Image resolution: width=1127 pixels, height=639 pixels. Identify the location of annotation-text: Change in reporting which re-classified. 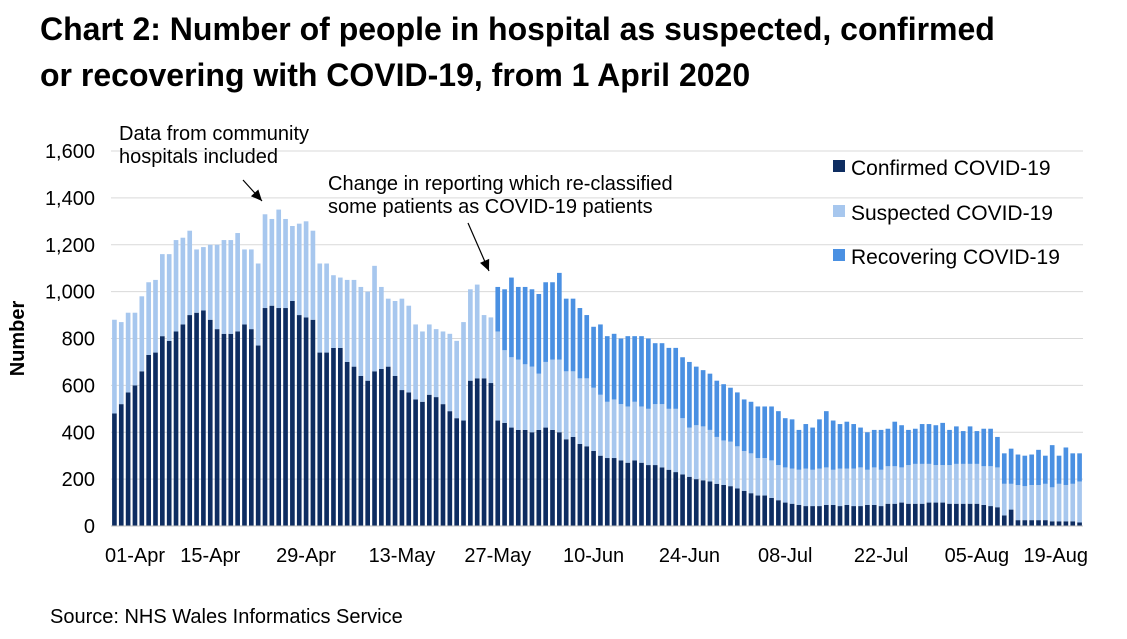
(500, 184).